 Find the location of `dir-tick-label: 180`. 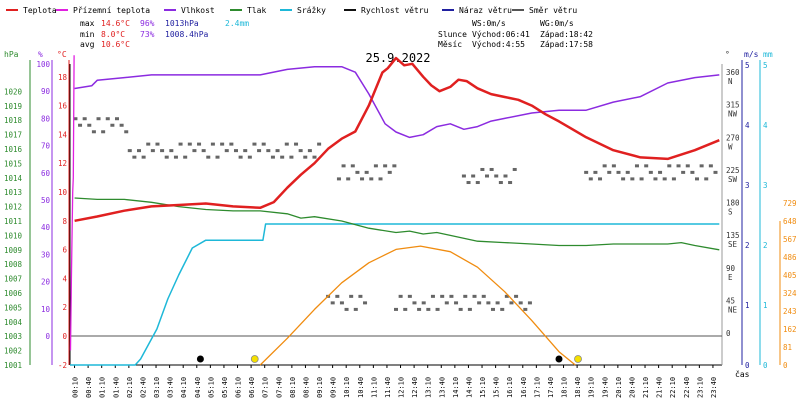

dir-tick-label: 180 is located at coordinates (733, 203).